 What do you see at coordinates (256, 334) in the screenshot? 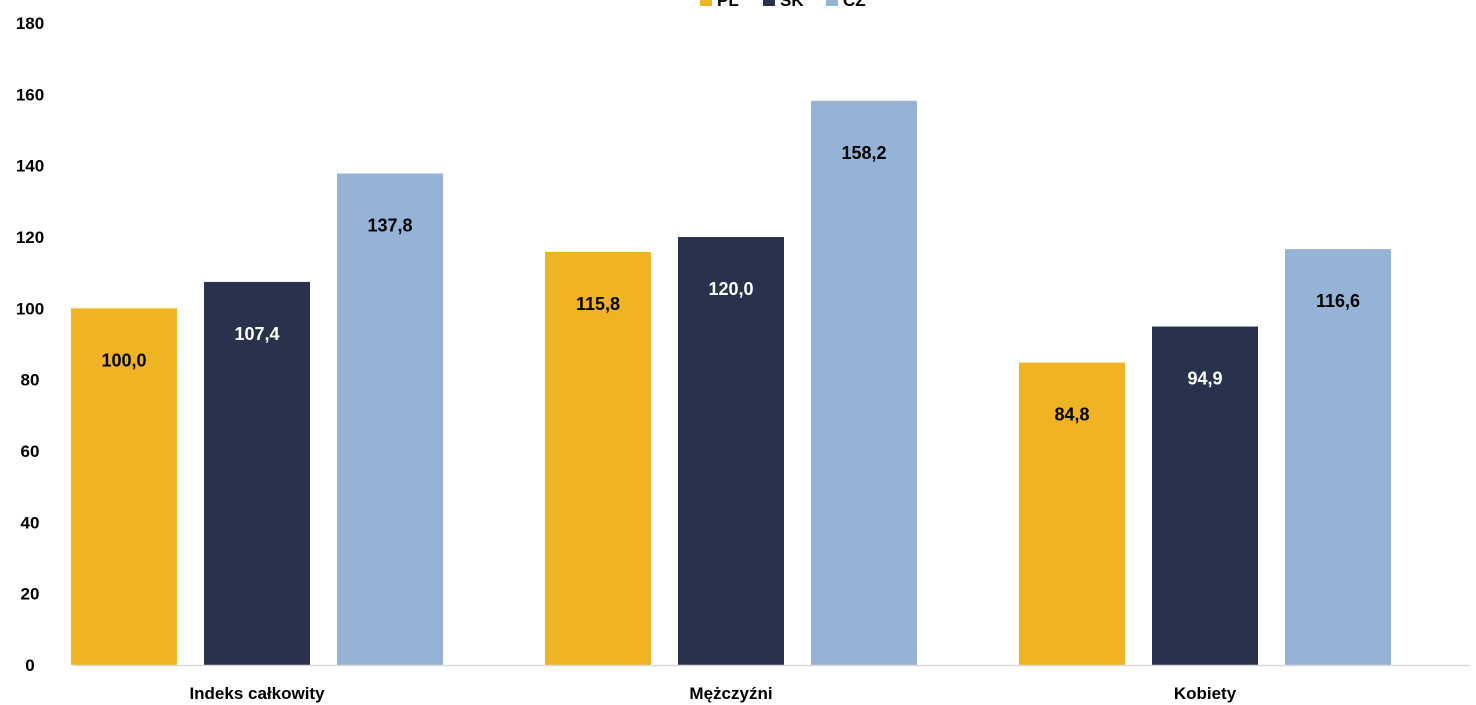
I see `data-label-sk-1: 107,4` at bounding box center [256, 334].